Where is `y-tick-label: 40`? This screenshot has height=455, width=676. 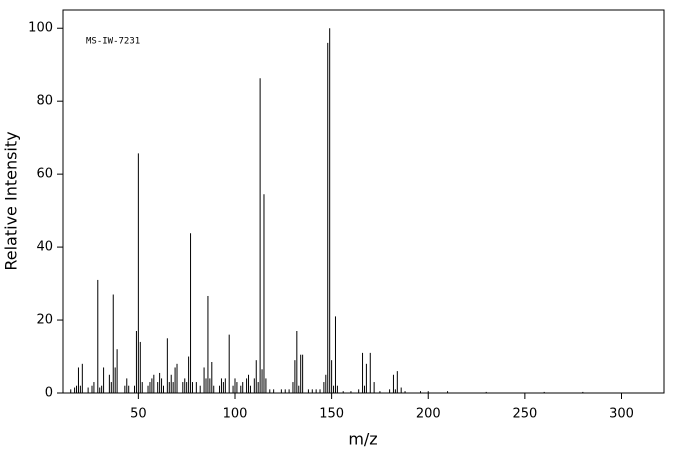 y-tick-label: 40 is located at coordinates (44, 247).